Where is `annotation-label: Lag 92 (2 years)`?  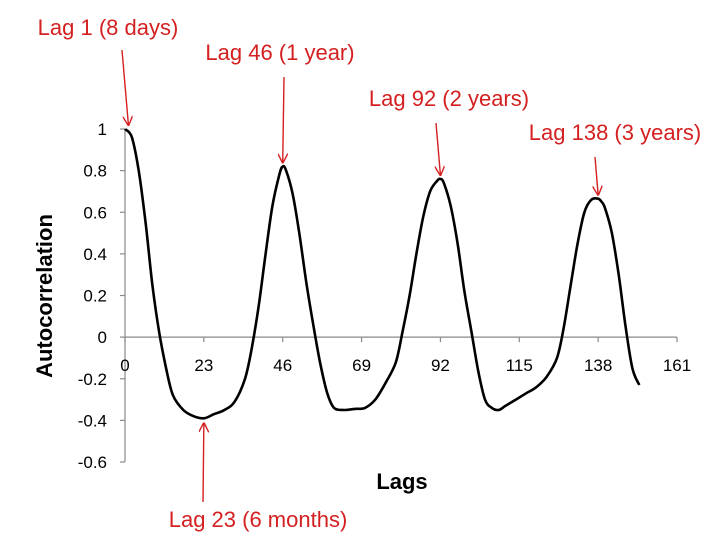
annotation-label: Lag 92 (2 years) is located at coordinates (449, 98).